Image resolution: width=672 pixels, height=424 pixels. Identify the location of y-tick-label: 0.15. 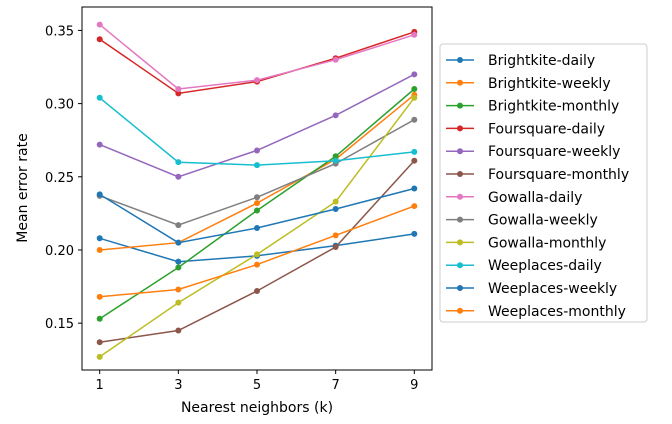
(59, 324).